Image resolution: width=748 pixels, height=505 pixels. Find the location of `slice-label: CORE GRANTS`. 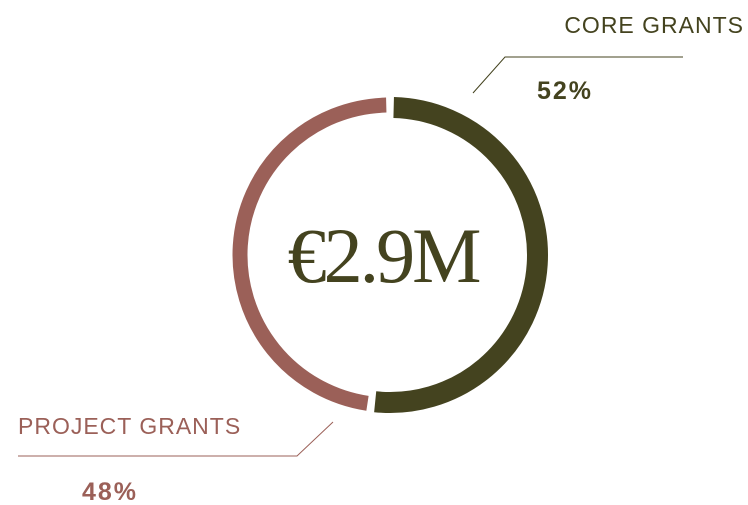

slice-label: CORE GRANTS is located at coordinates (654, 25).